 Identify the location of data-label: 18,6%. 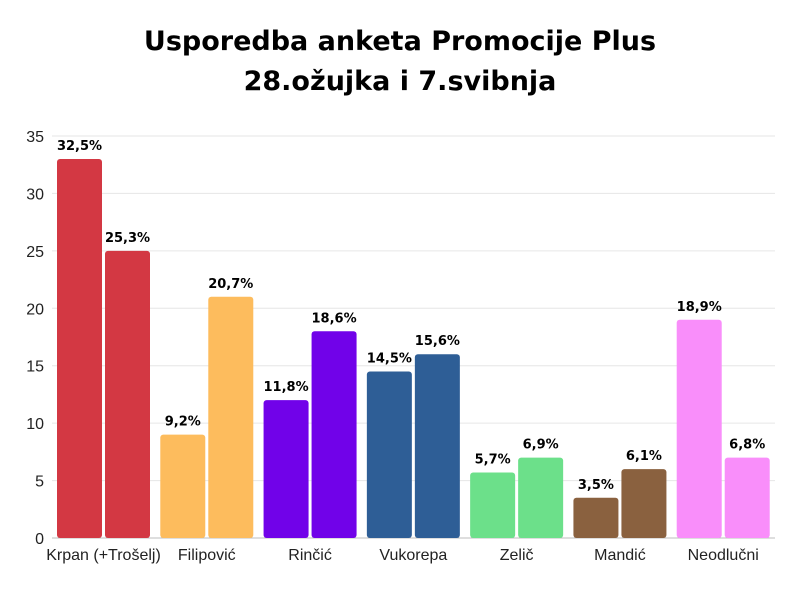
(334, 318).